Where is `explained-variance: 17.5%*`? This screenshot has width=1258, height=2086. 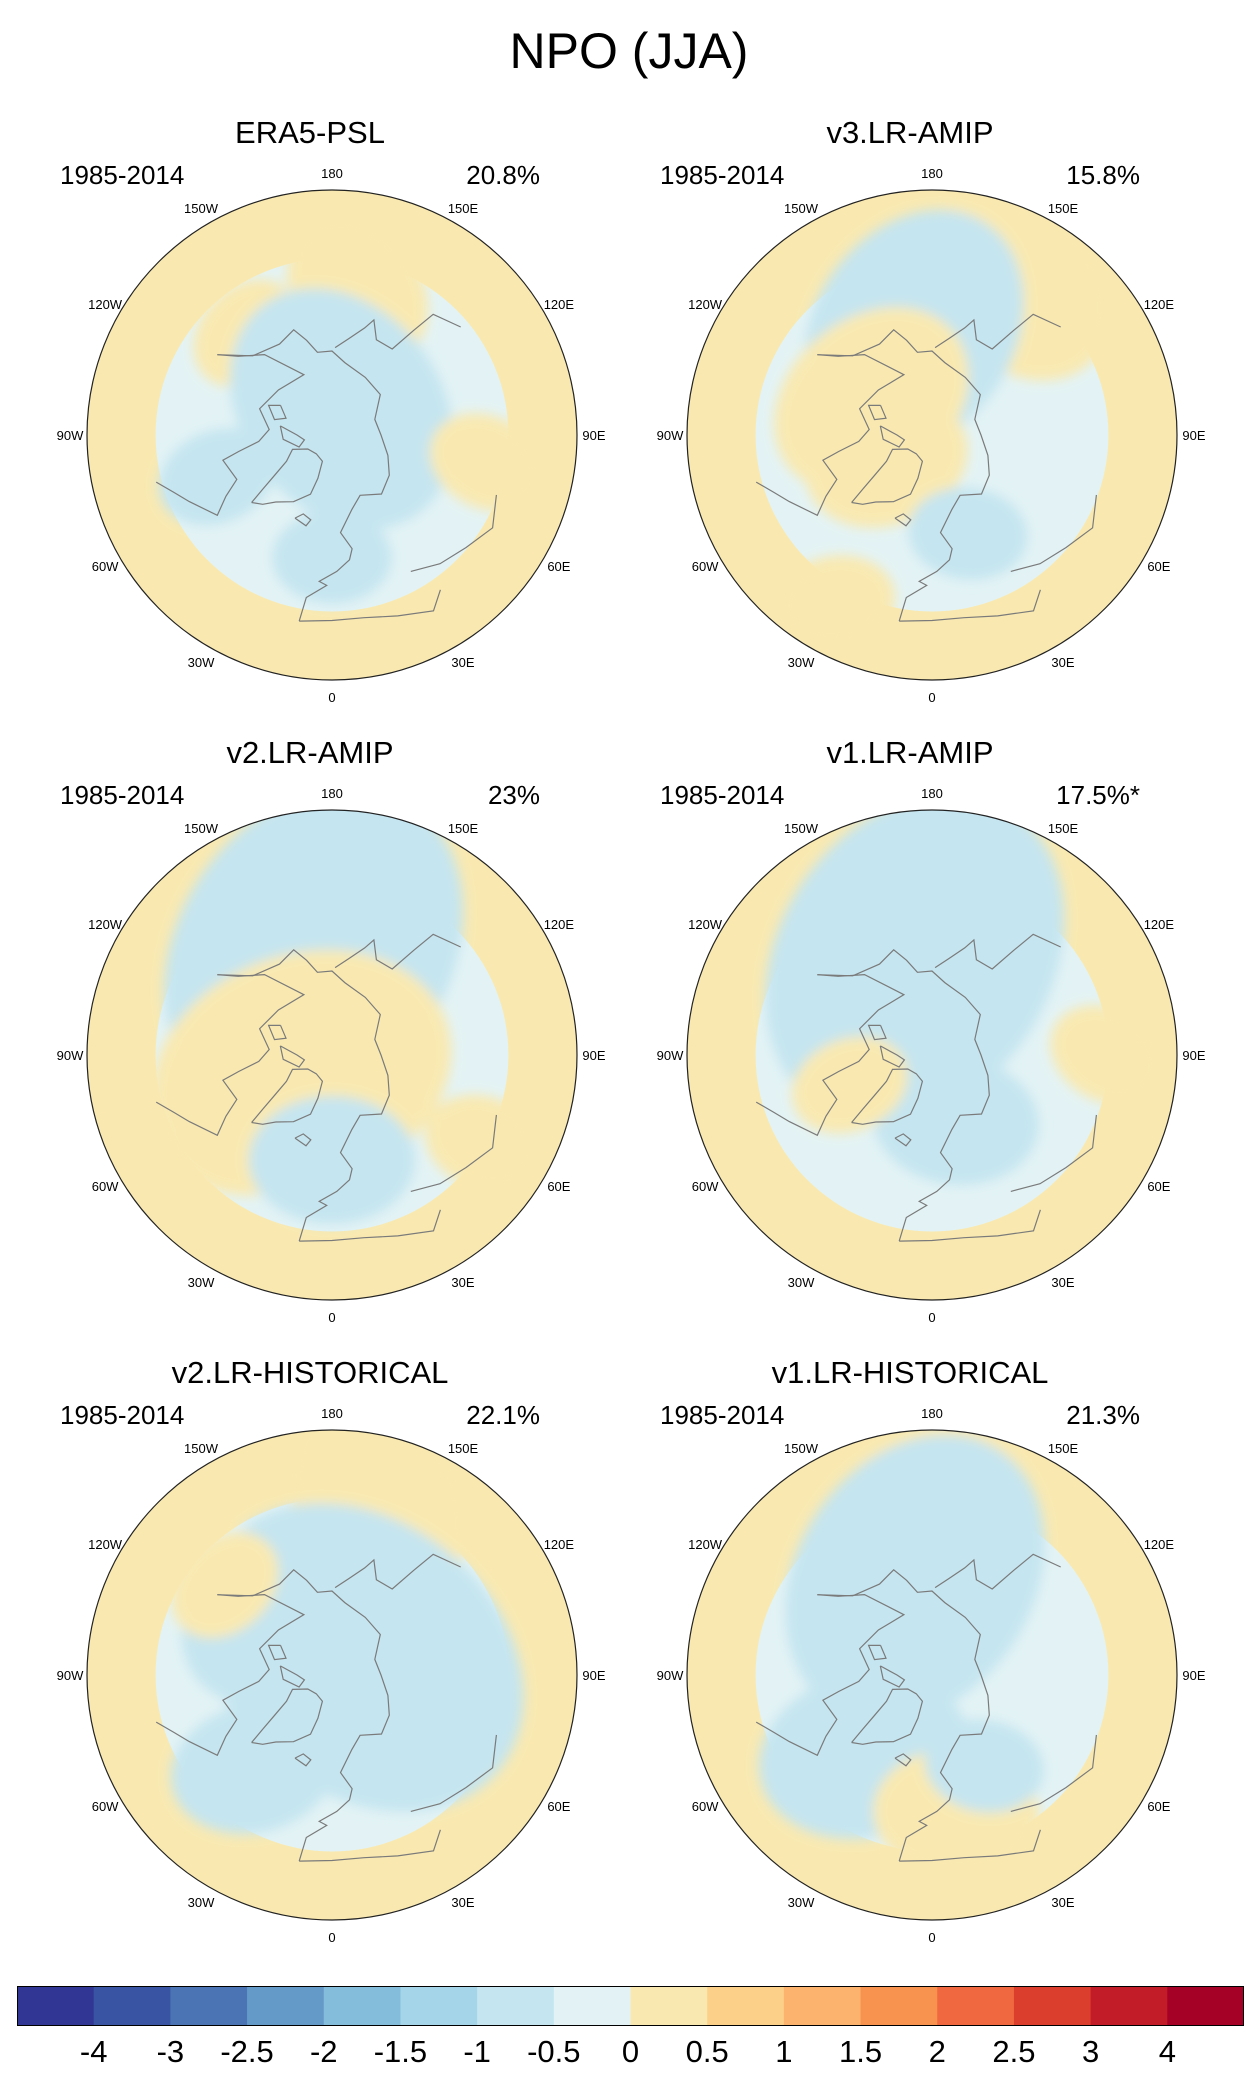 explained-variance: 17.5%* is located at coordinates (1098, 795).